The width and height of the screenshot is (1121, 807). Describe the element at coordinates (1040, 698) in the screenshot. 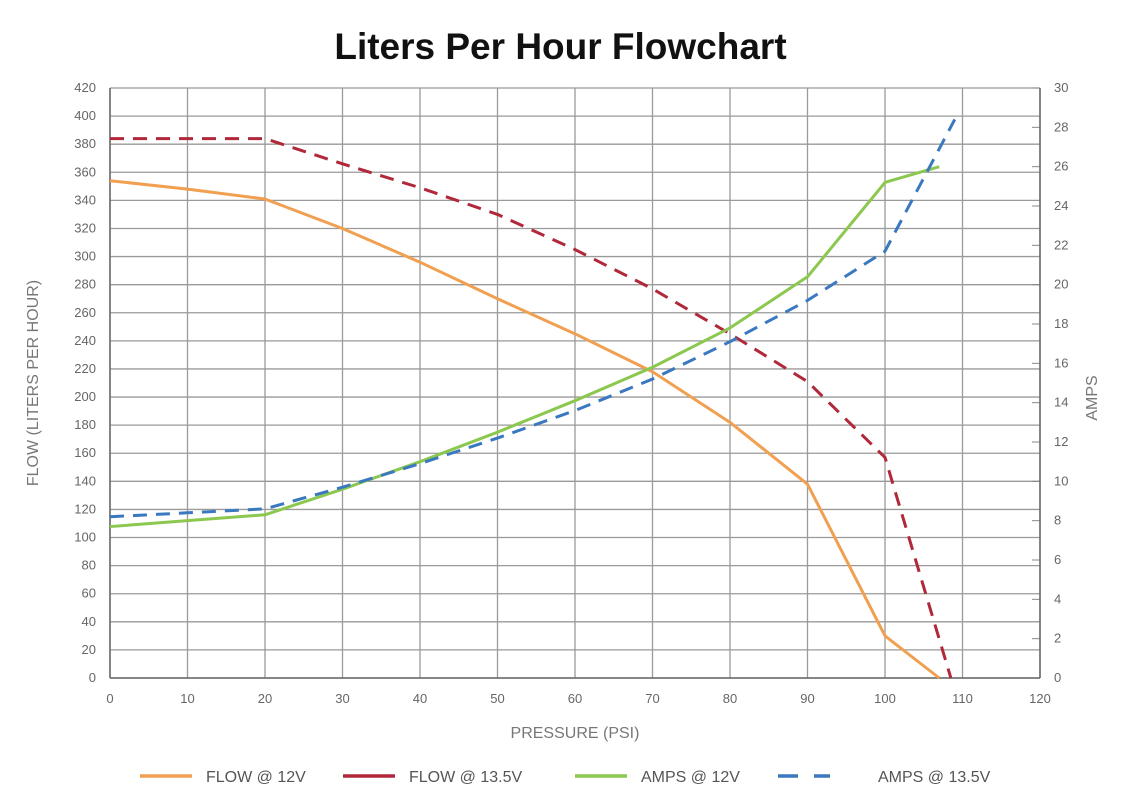

I see `x-tick-label: 120` at that location.